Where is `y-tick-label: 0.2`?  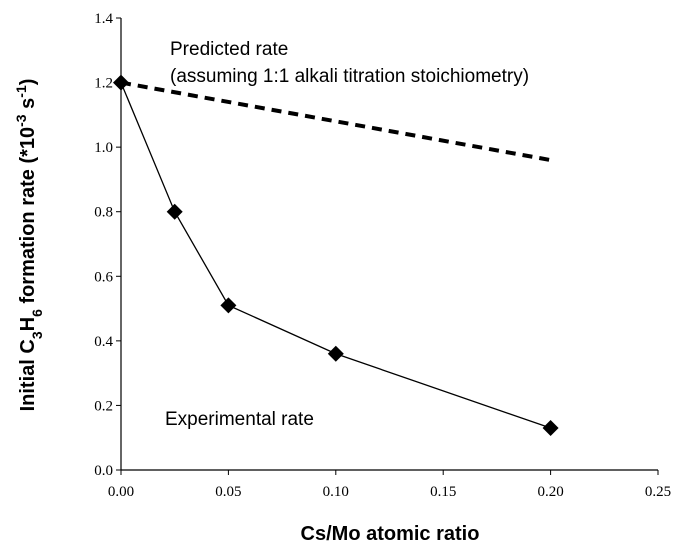
y-tick-label: 0.2 is located at coordinates (103, 406).